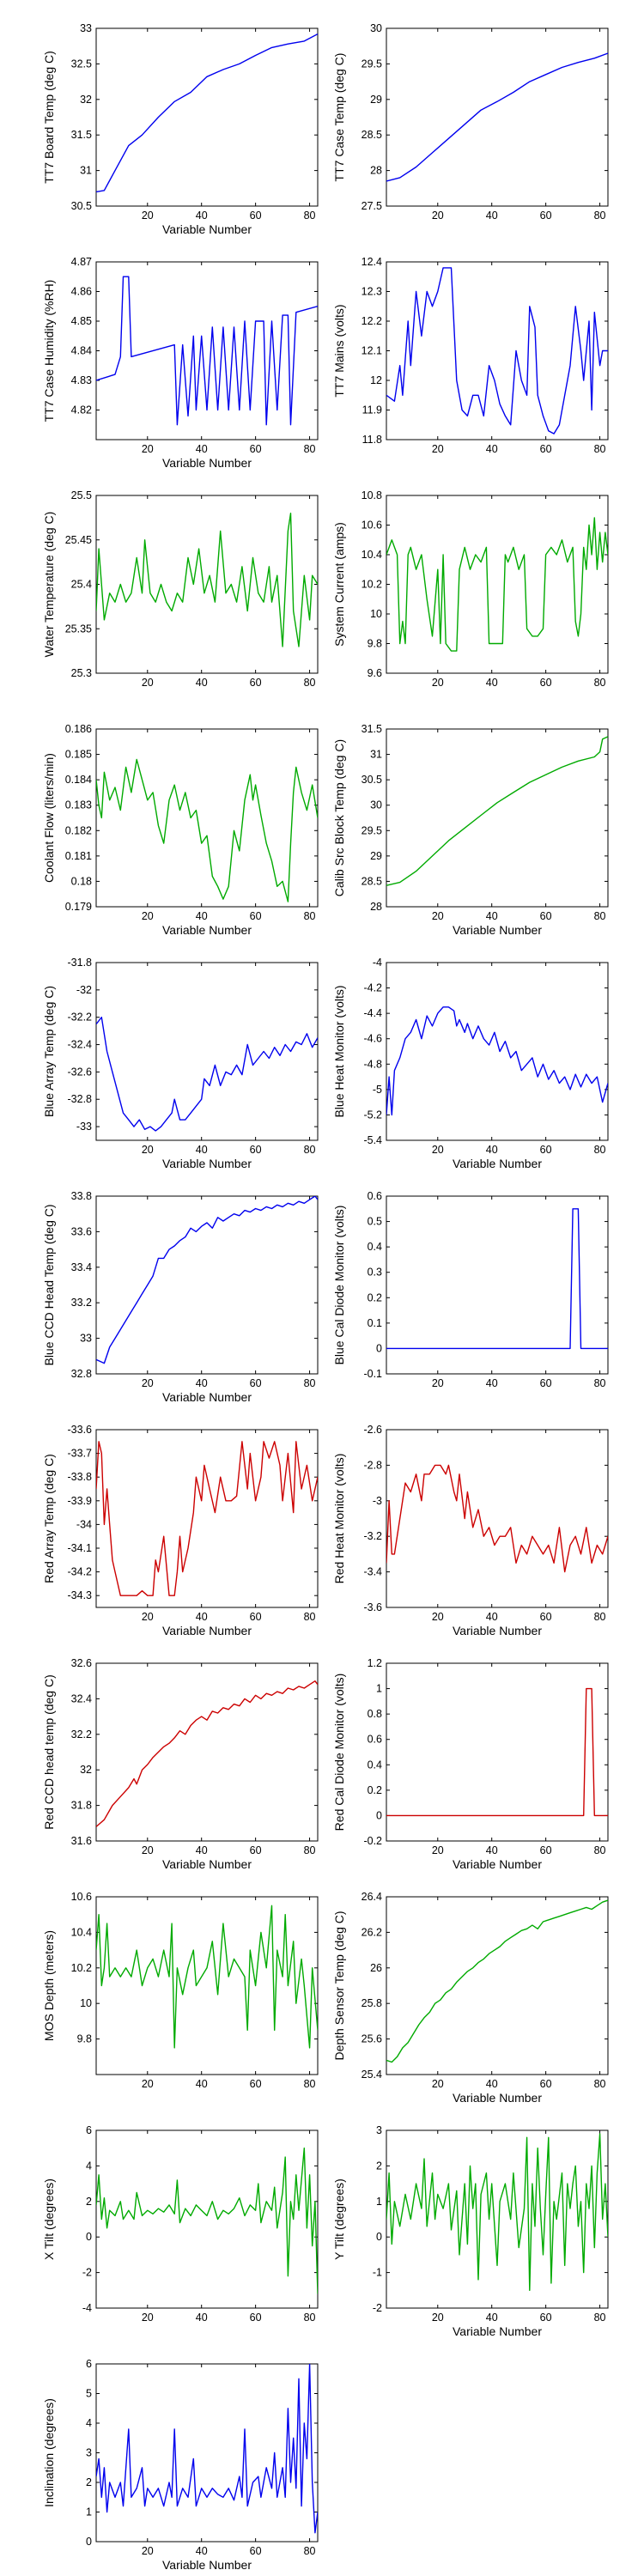 The image size is (644, 2576). What do you see at coordinates (339, 1519) in the screenshot?
I see `y-axis-label: Red Heat Monitor (volts)` at bounding box center [339, 1519].